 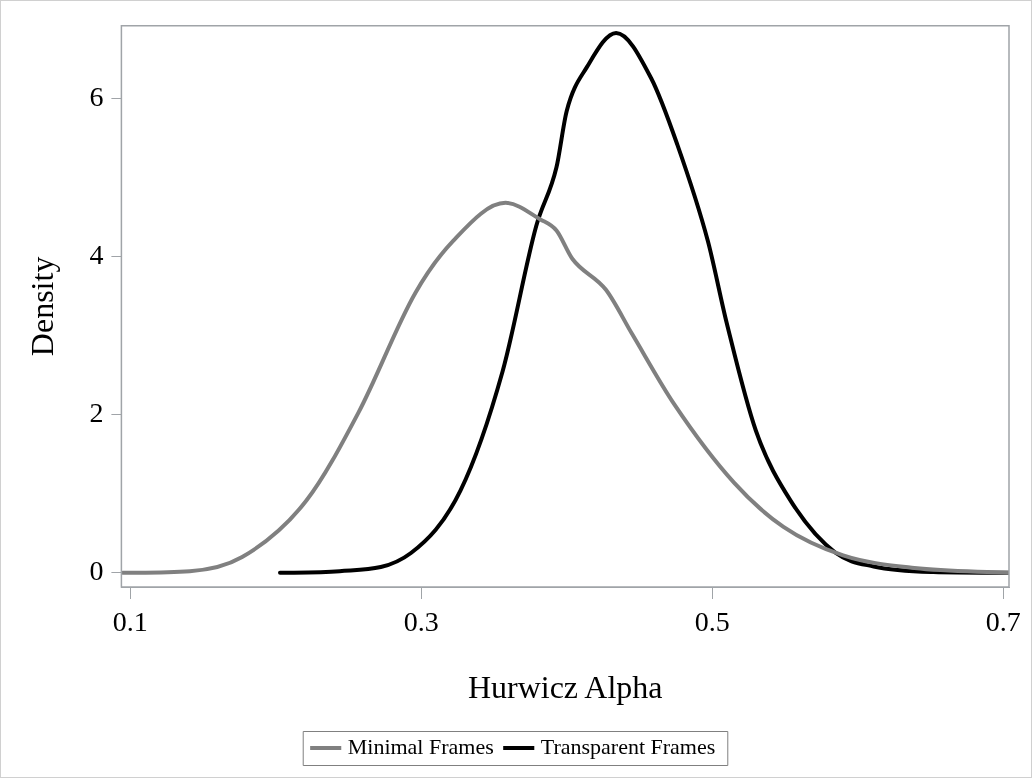 I want to click on x-tick-label: 0.5, so click(x=712, y=622).